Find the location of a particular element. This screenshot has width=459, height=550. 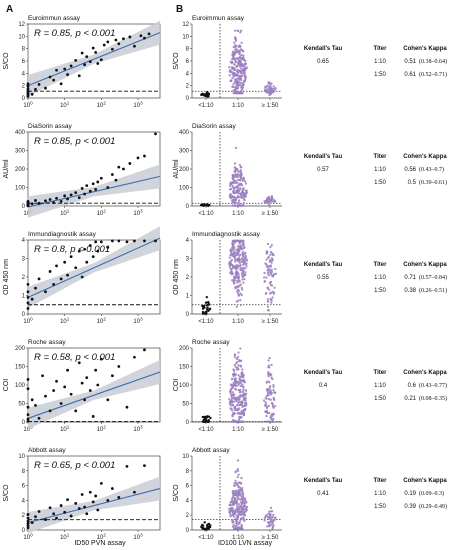

y-tick-label: 4 is located at coordinates (24, 241).